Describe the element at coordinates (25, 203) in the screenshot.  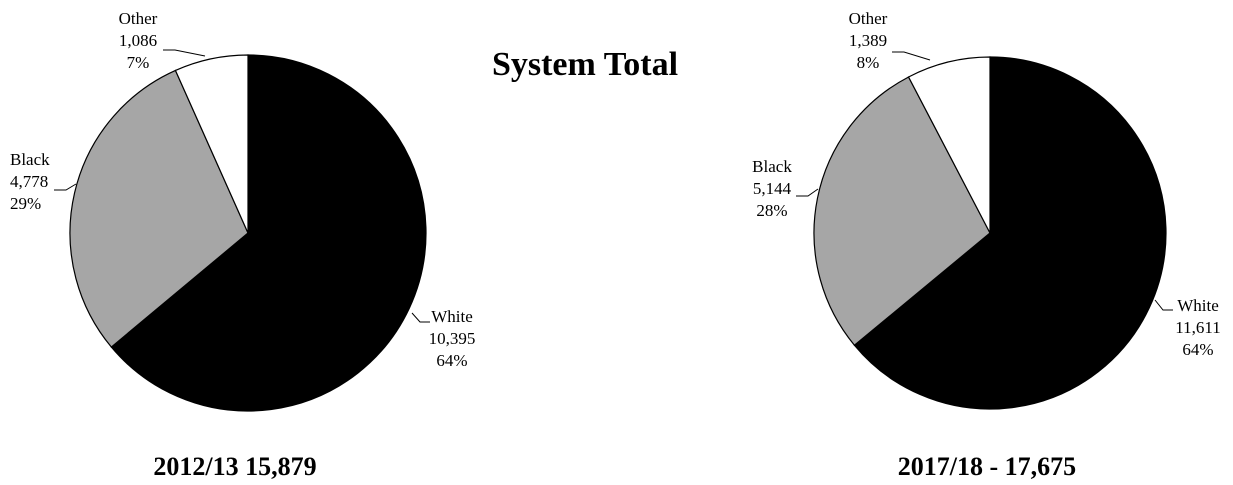
I see `slice-percent: 29%` at that location.